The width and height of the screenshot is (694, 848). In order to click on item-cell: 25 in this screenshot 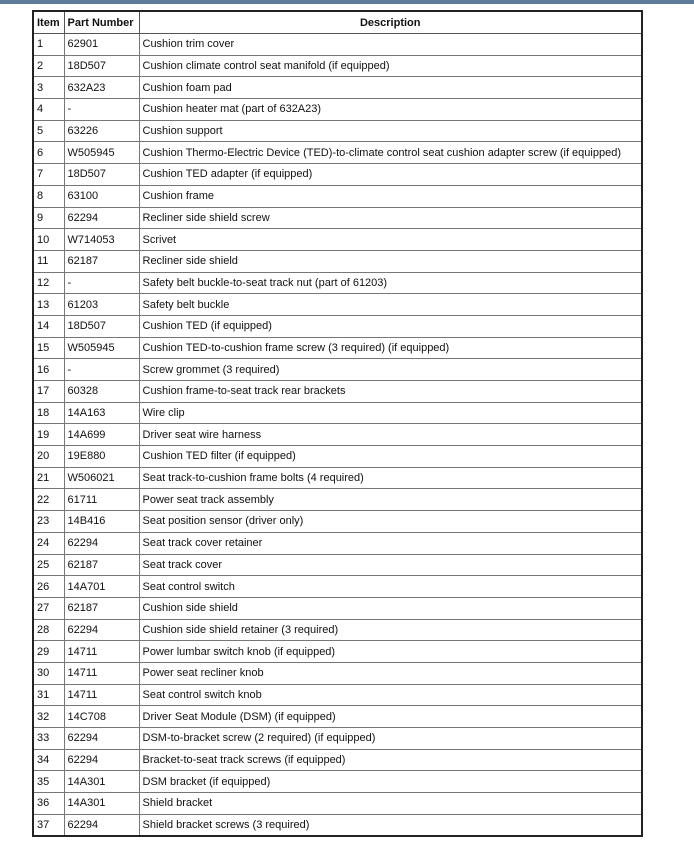, I will do `click(48, 565)`.